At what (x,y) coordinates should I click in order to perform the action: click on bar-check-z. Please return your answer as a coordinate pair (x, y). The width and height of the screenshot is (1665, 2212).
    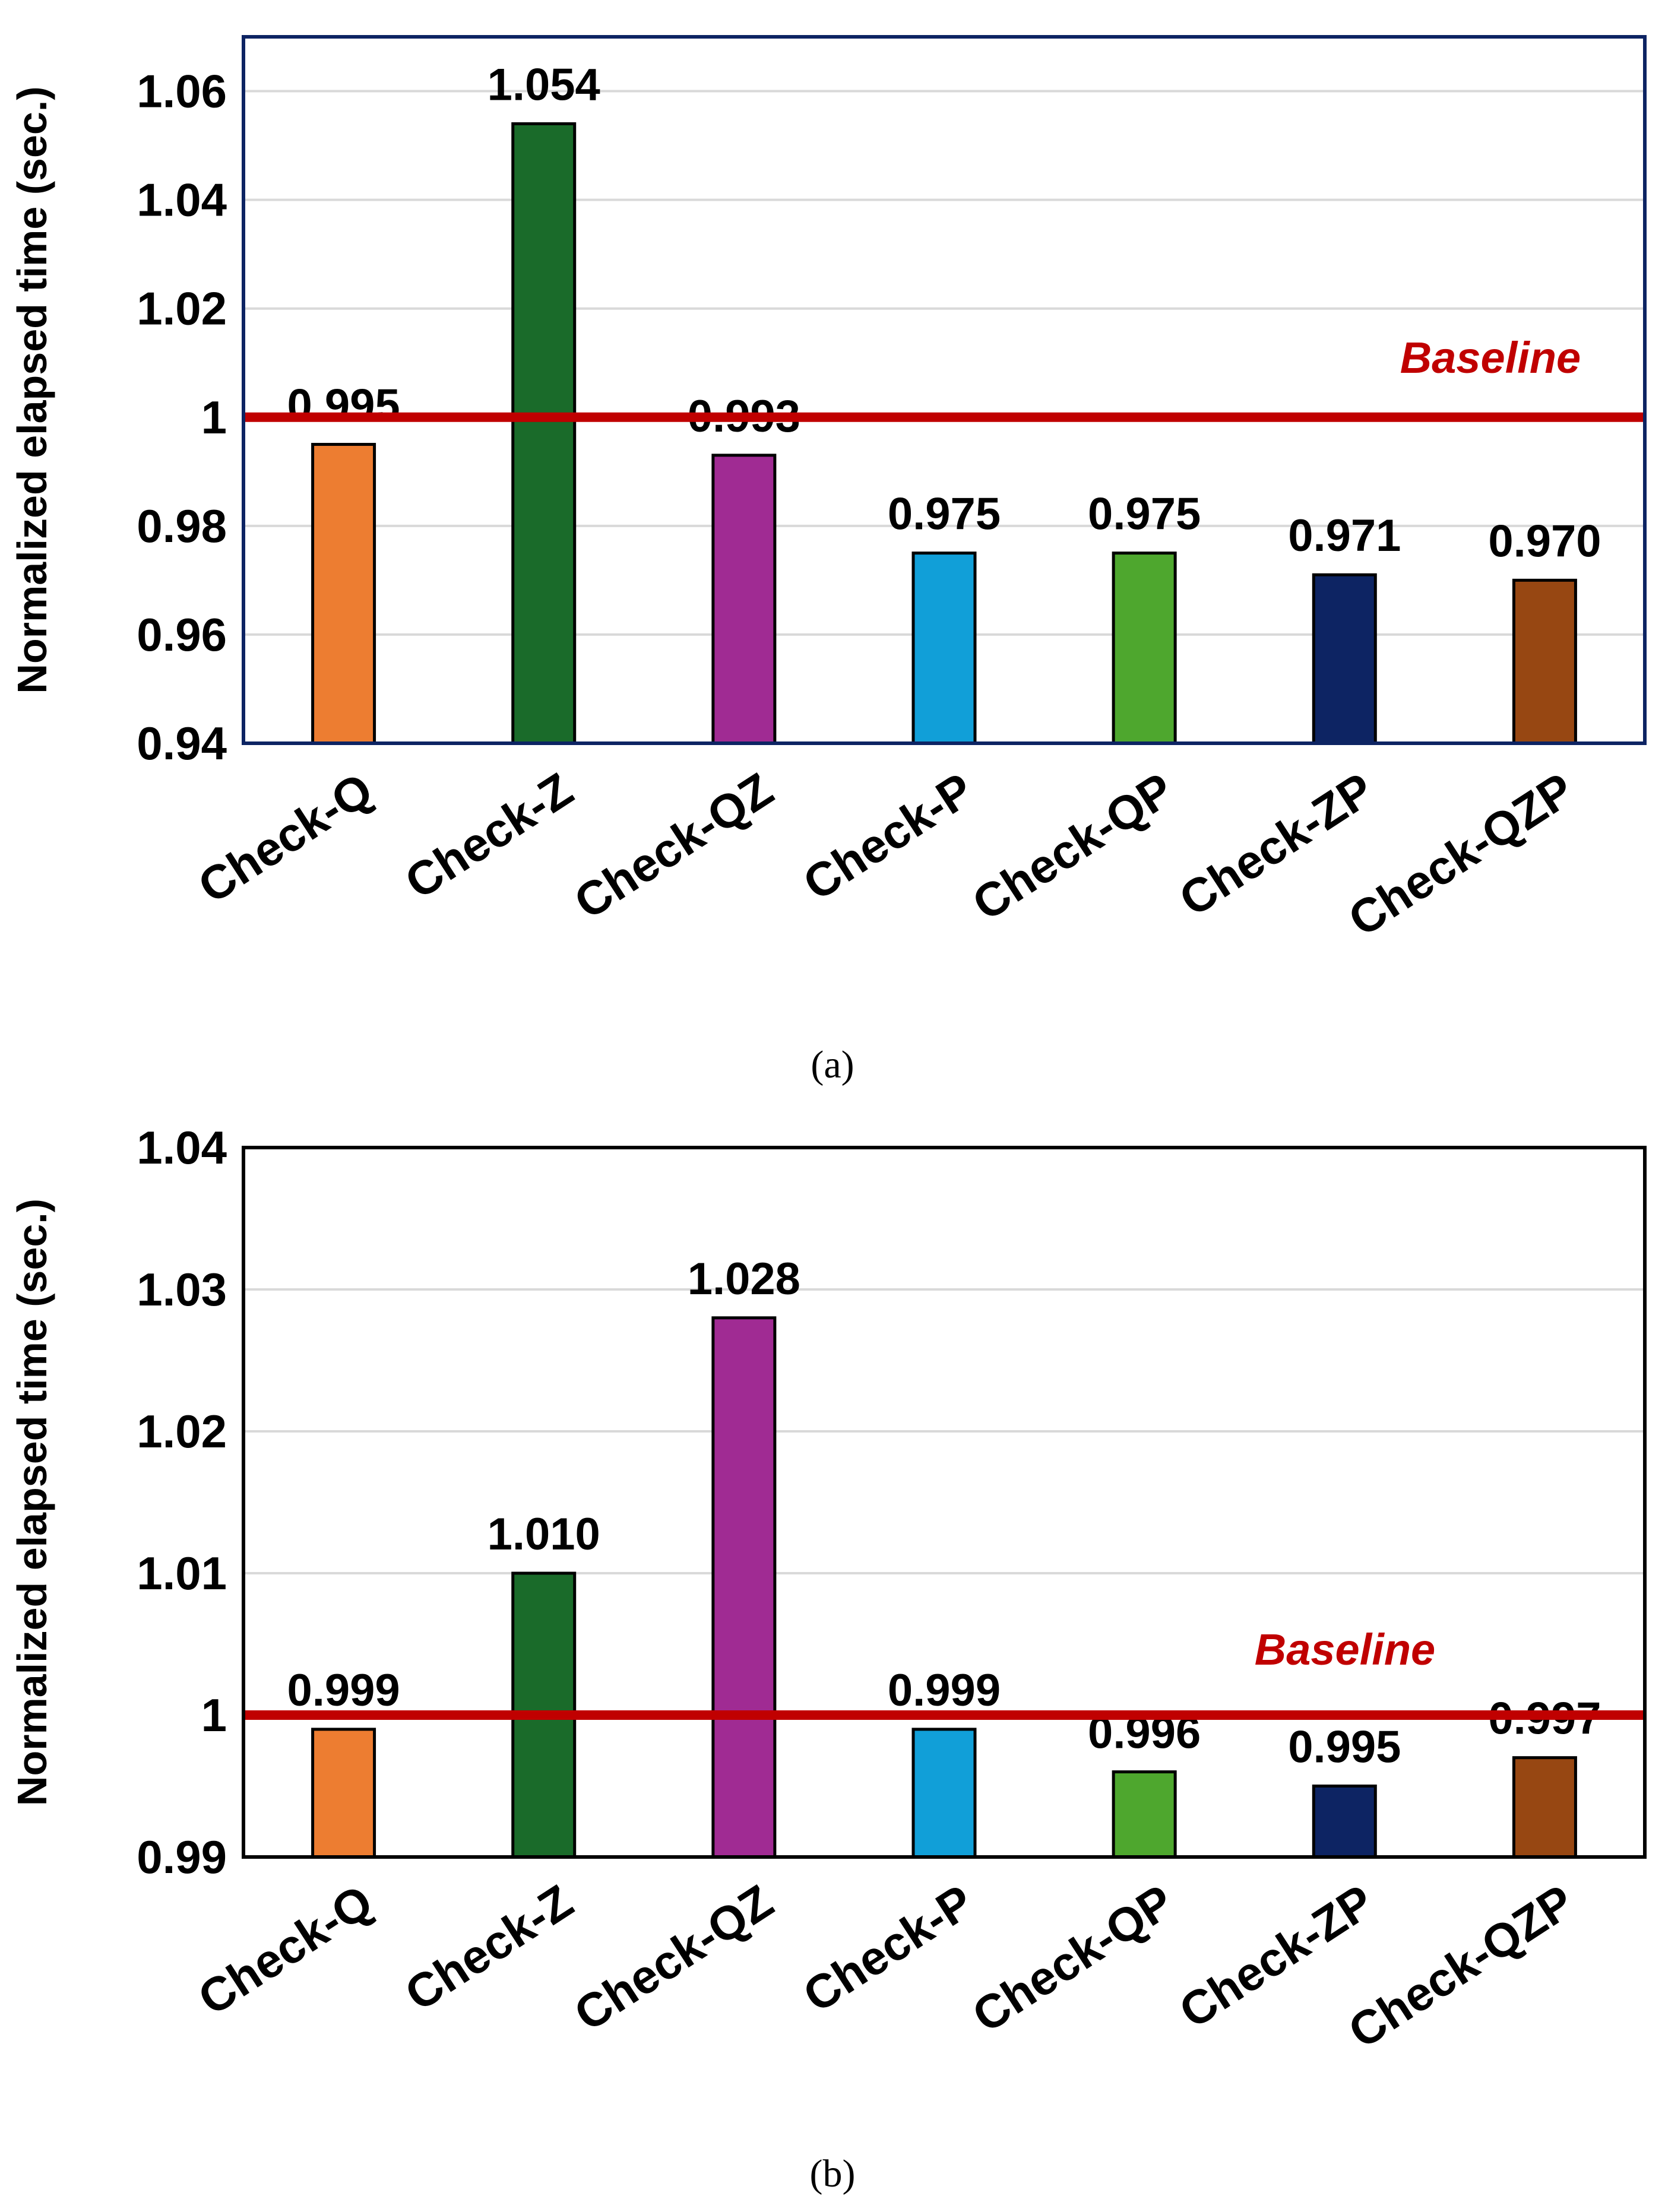
    Looking at the image, I should click on (544, 433).